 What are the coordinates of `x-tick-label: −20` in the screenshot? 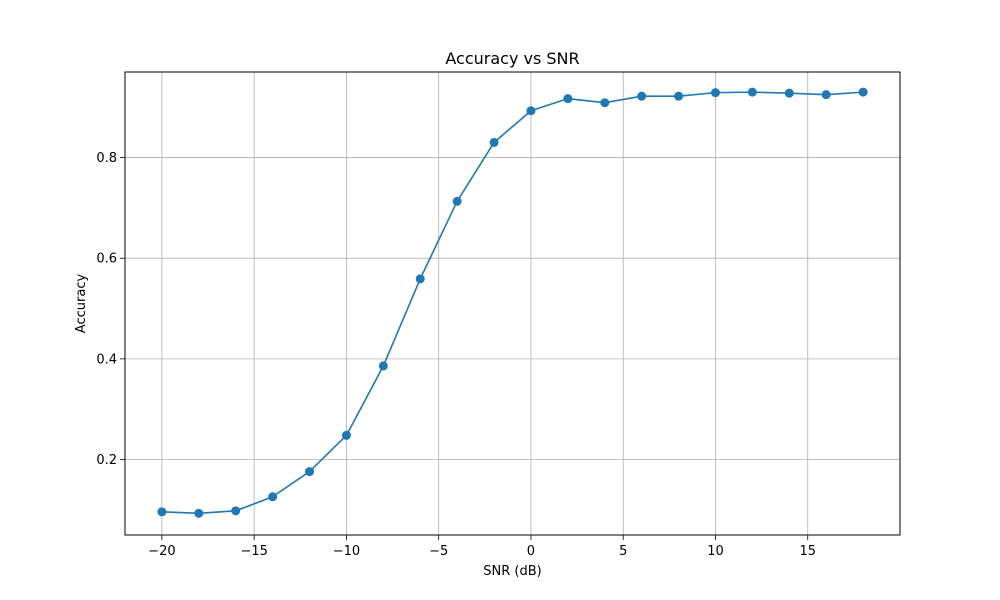 It's located at (161, 551).